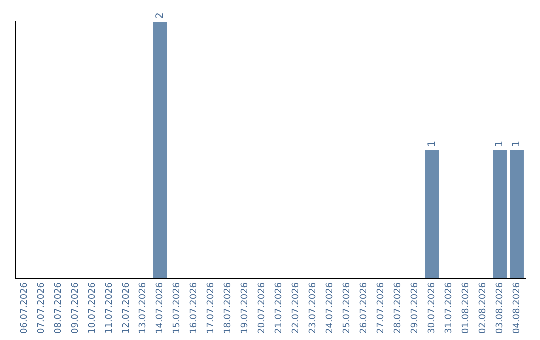 This screenshot has width=540, height=340. Describe the element at coordinates (517, 308) in the screenshot. I see `x-tick-label: 04.08.2026` at that location.